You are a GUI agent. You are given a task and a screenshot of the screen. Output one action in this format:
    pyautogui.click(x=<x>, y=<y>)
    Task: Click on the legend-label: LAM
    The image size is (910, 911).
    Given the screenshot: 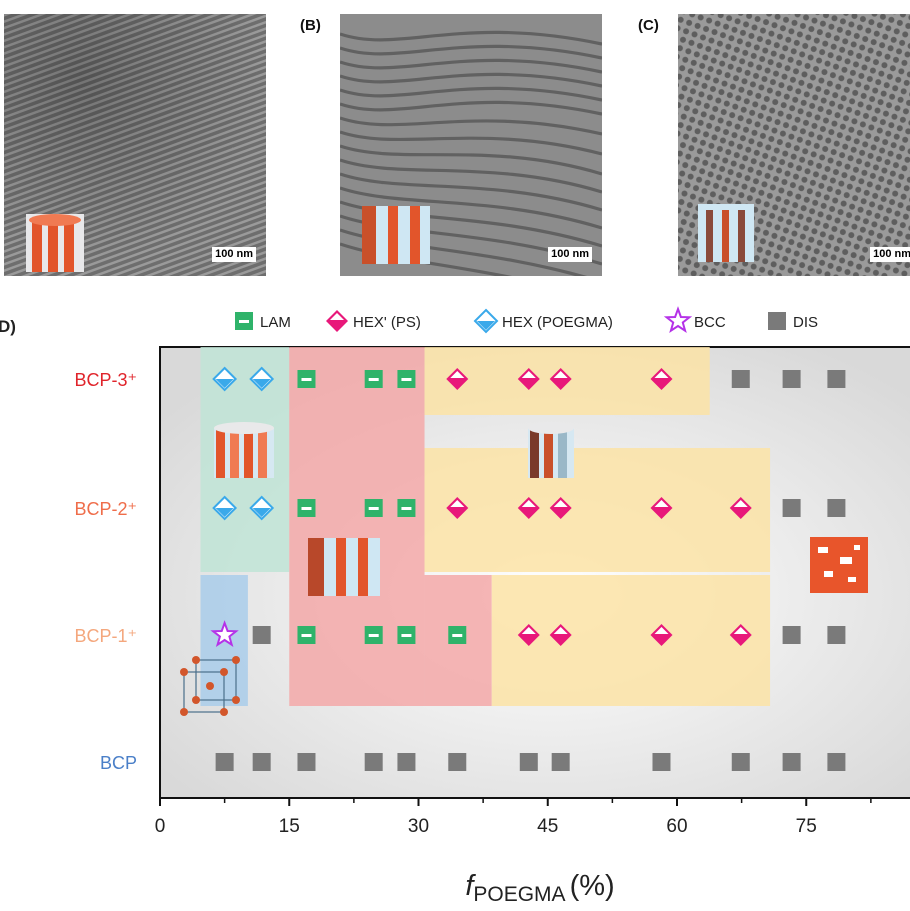 What is the action you would take?
    pyautogui.click(x=275, y=322)
    